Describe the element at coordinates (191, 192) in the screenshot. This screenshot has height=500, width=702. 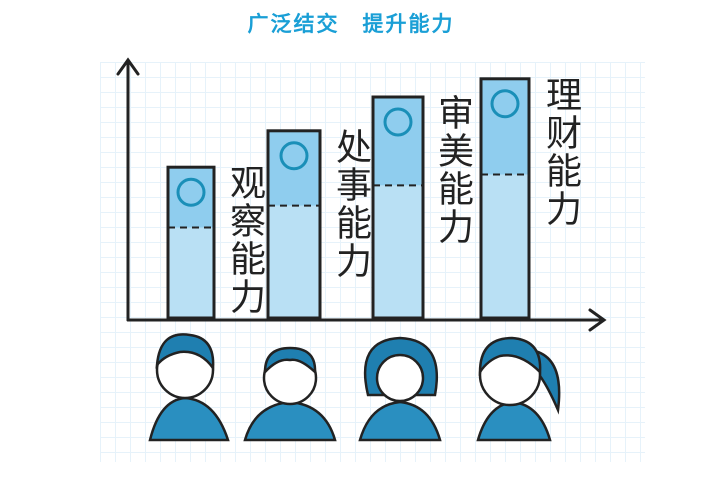
I see `eraser-icon` at that location.